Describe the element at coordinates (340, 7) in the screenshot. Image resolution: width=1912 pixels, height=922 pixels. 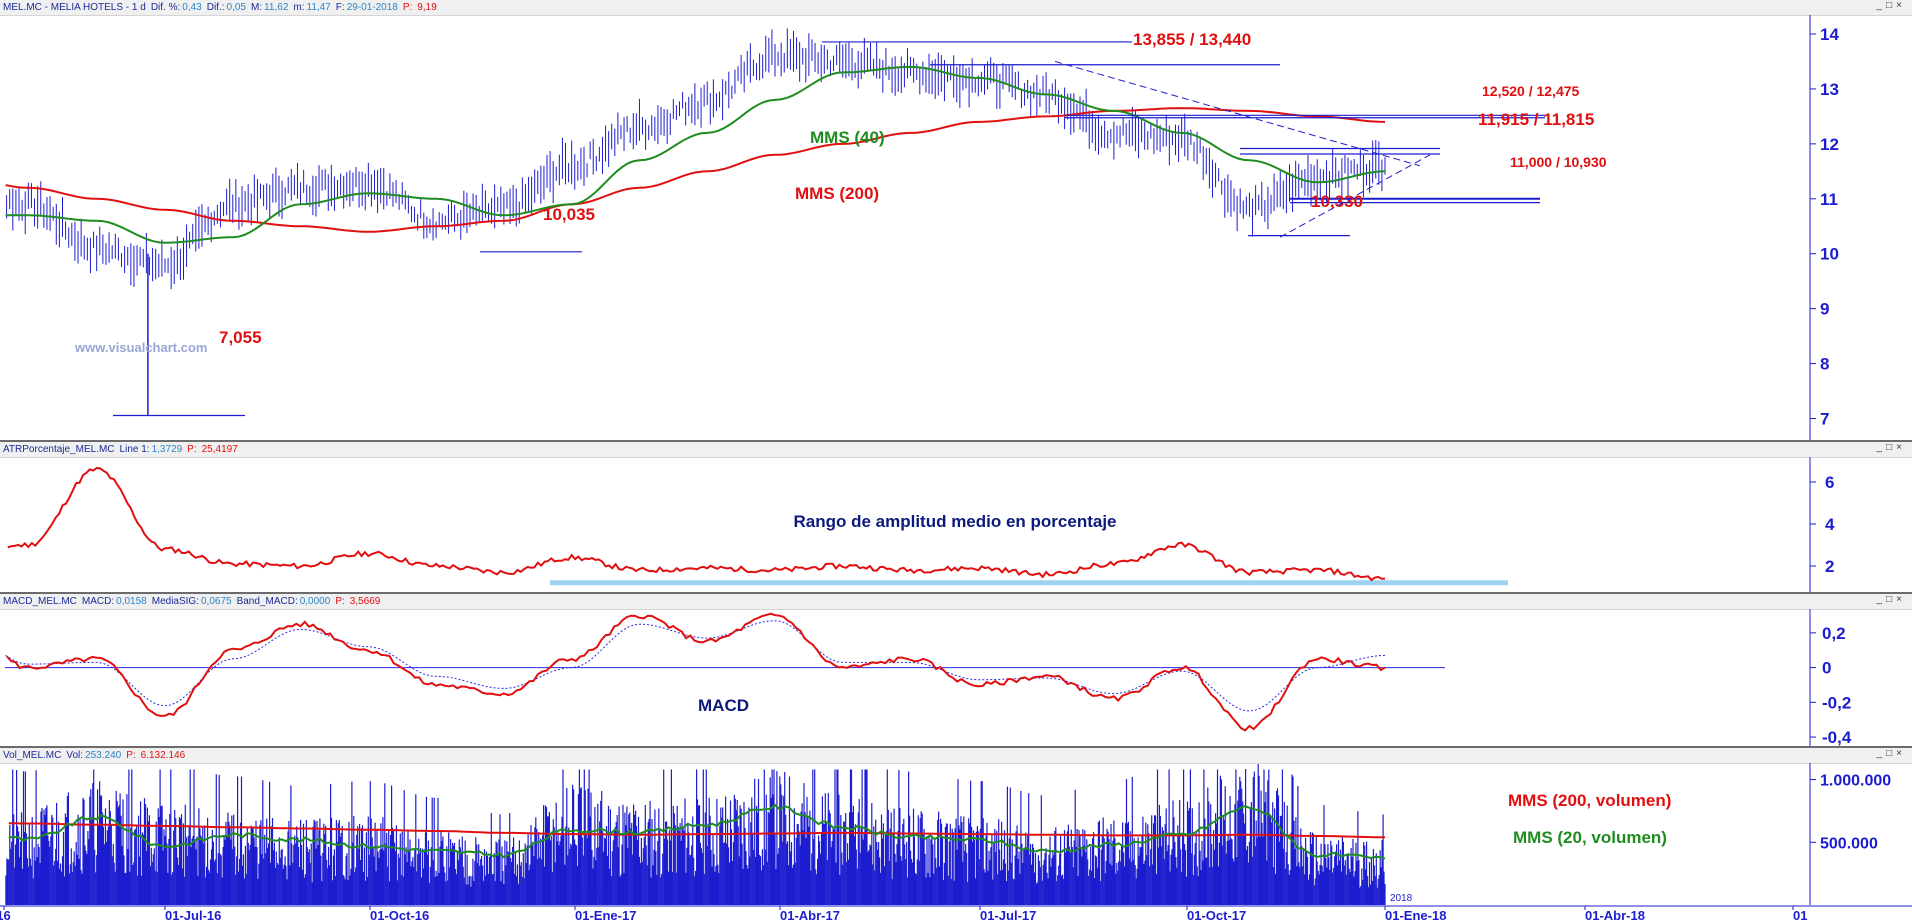
I see `header-field-label: F:` at that location.